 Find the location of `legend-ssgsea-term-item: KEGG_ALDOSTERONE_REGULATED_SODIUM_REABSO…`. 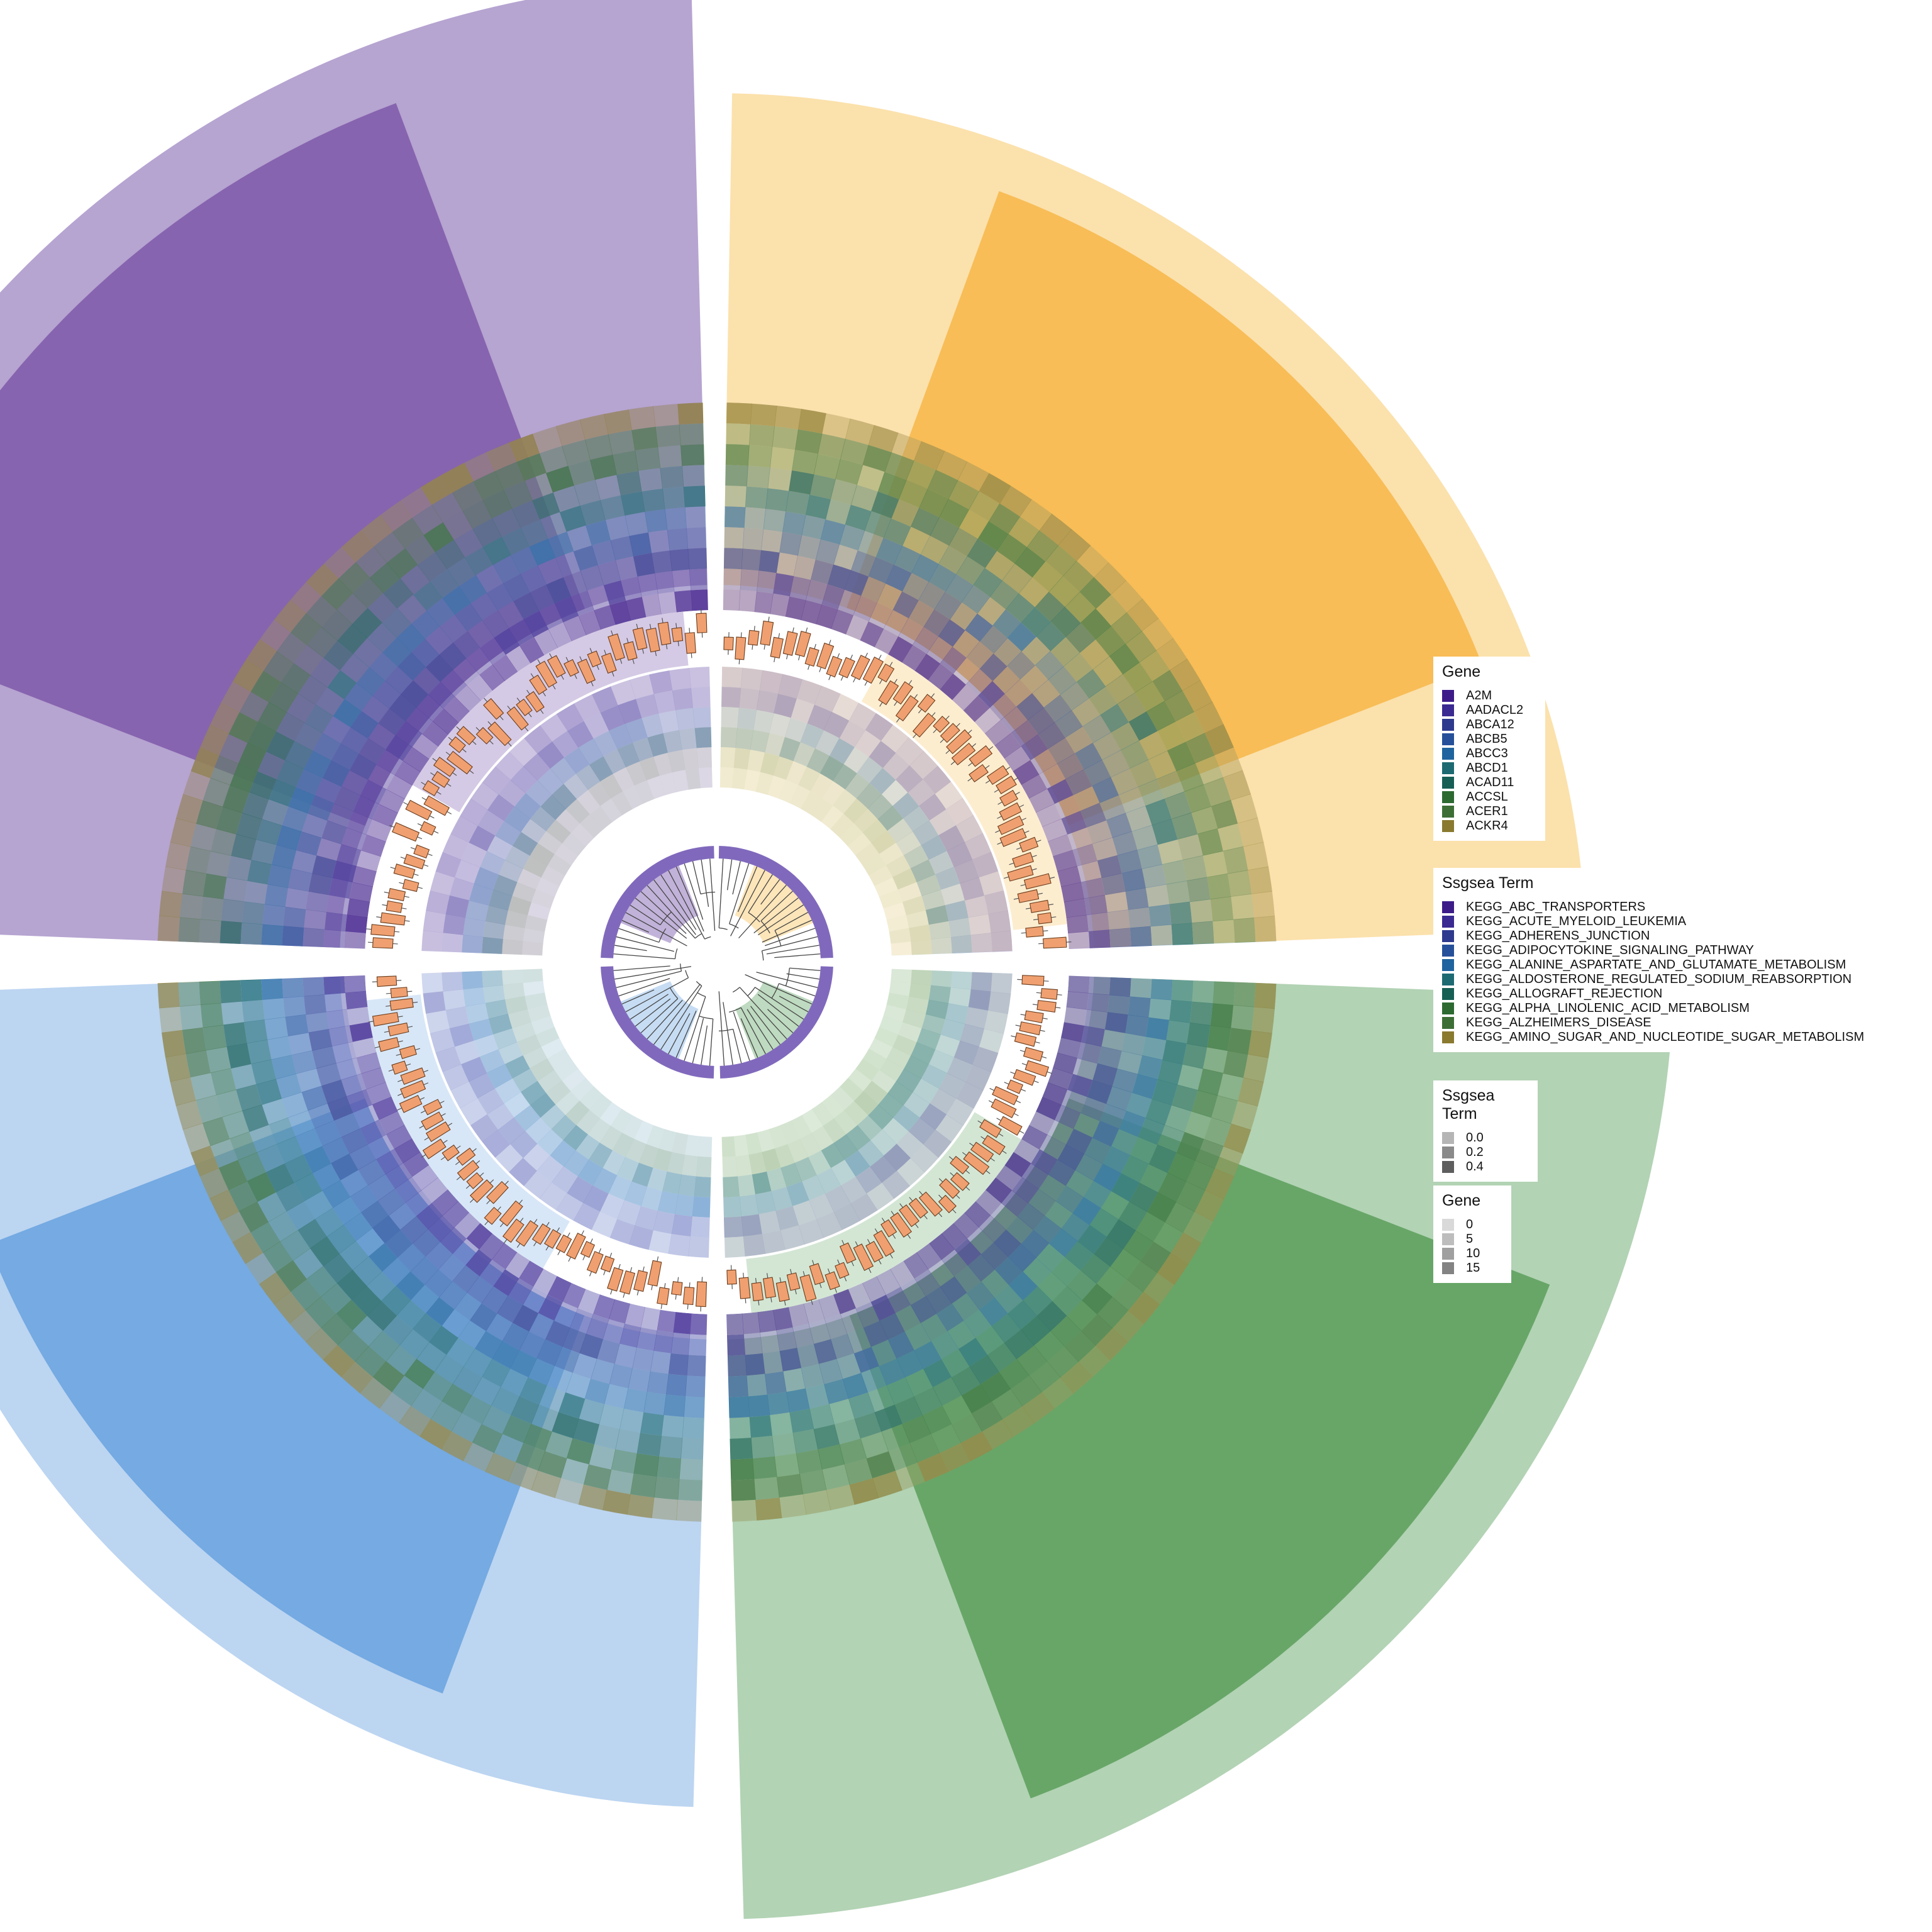

legend-ssgsea-term-item: KEGG_ALDOSTERONE_REGULATED_SODIUM_REABSO… is located at coordinates (1687, 979).